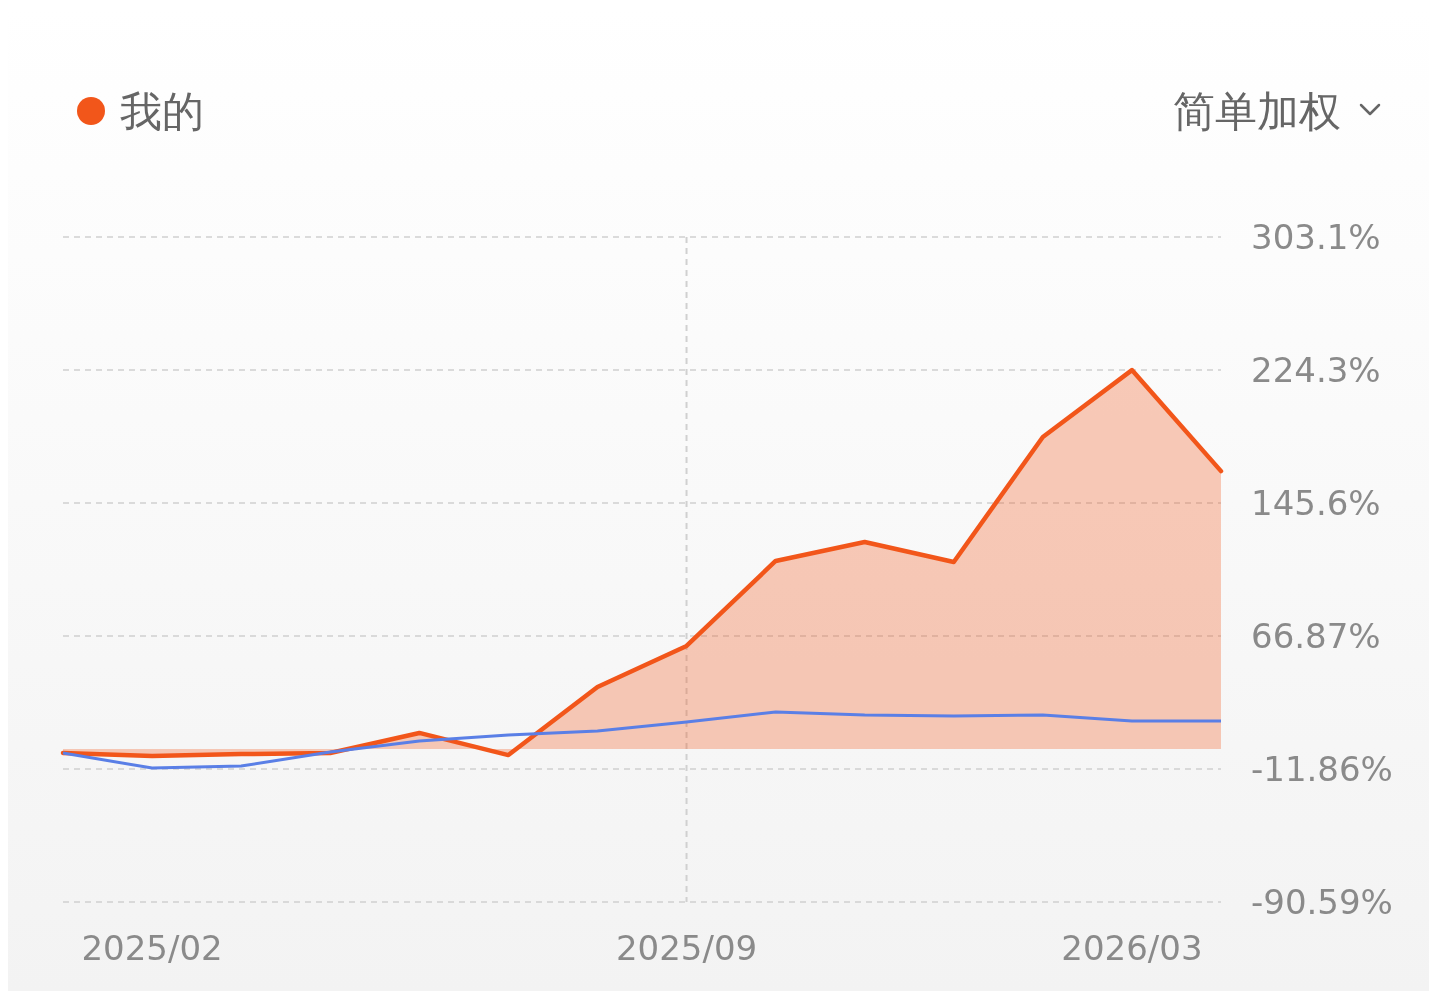  What do you see at coordinates (642, 740) in the screenshot?
I see `line-series` at bounding box center [642, 740].